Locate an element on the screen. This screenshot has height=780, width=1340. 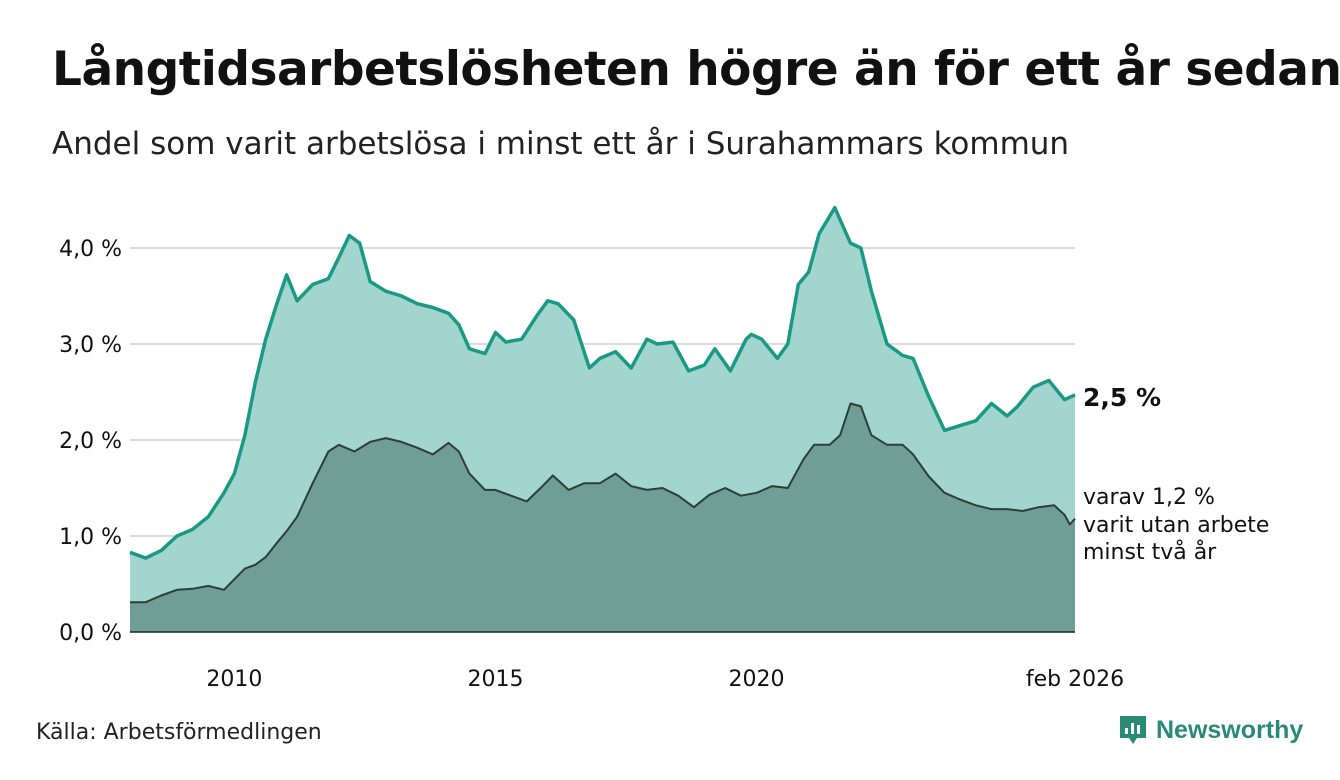
y-tick-label: 1,0 % is located at coordinates (90, 537).